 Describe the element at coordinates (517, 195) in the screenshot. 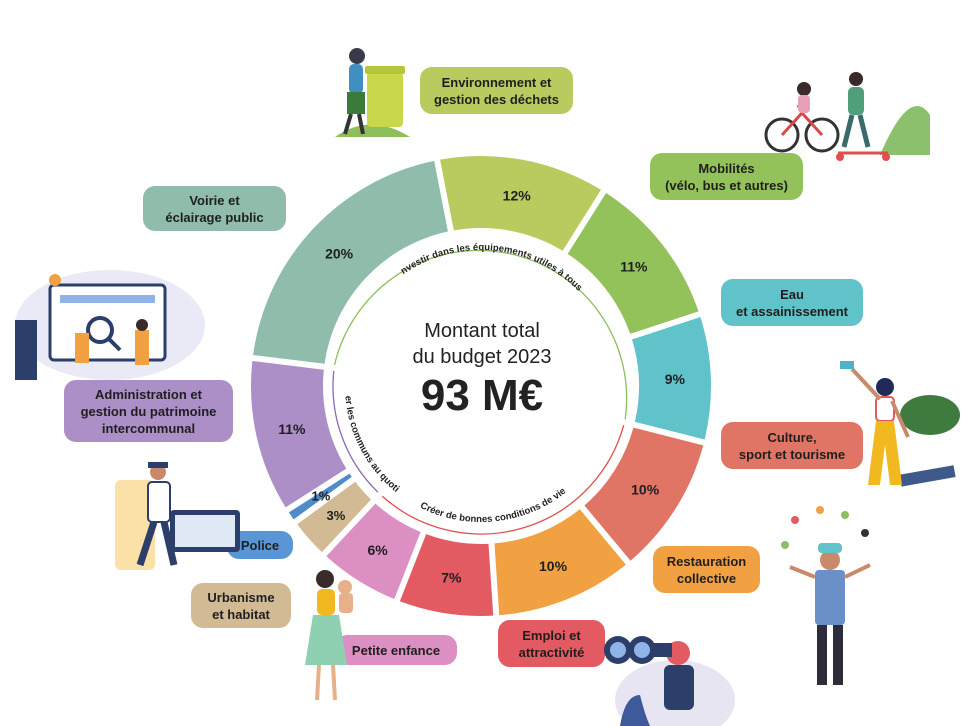

I see `slice-value-label: 12%` at that location.